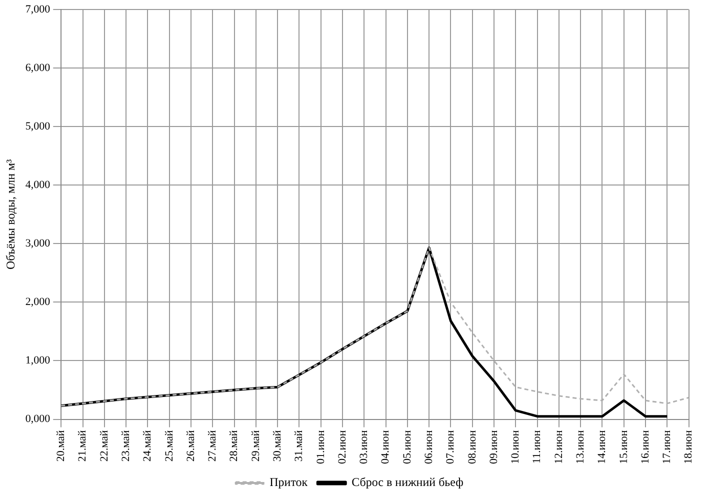  I want to click on x-tick-label: 10.июн, so click(516, 447).